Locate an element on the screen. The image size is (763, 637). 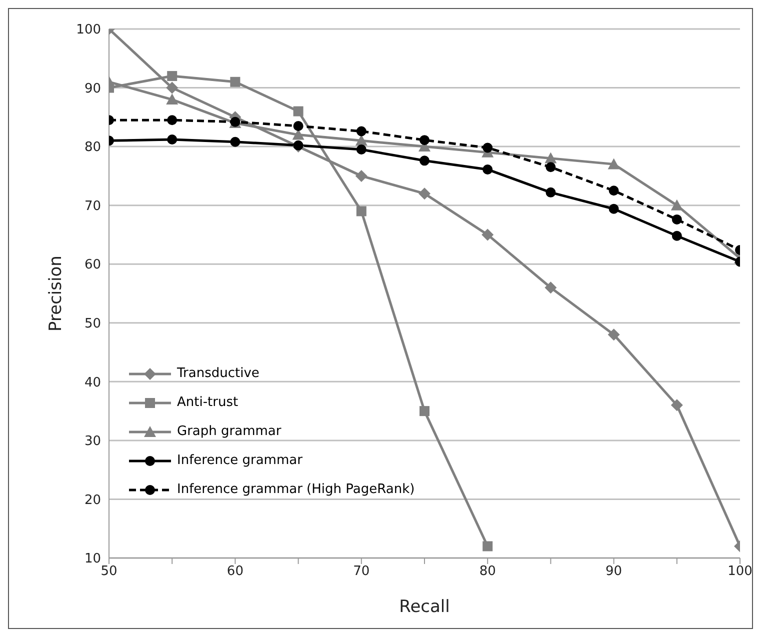
y-tick-label: 70 is located at coordinates (92, 206).